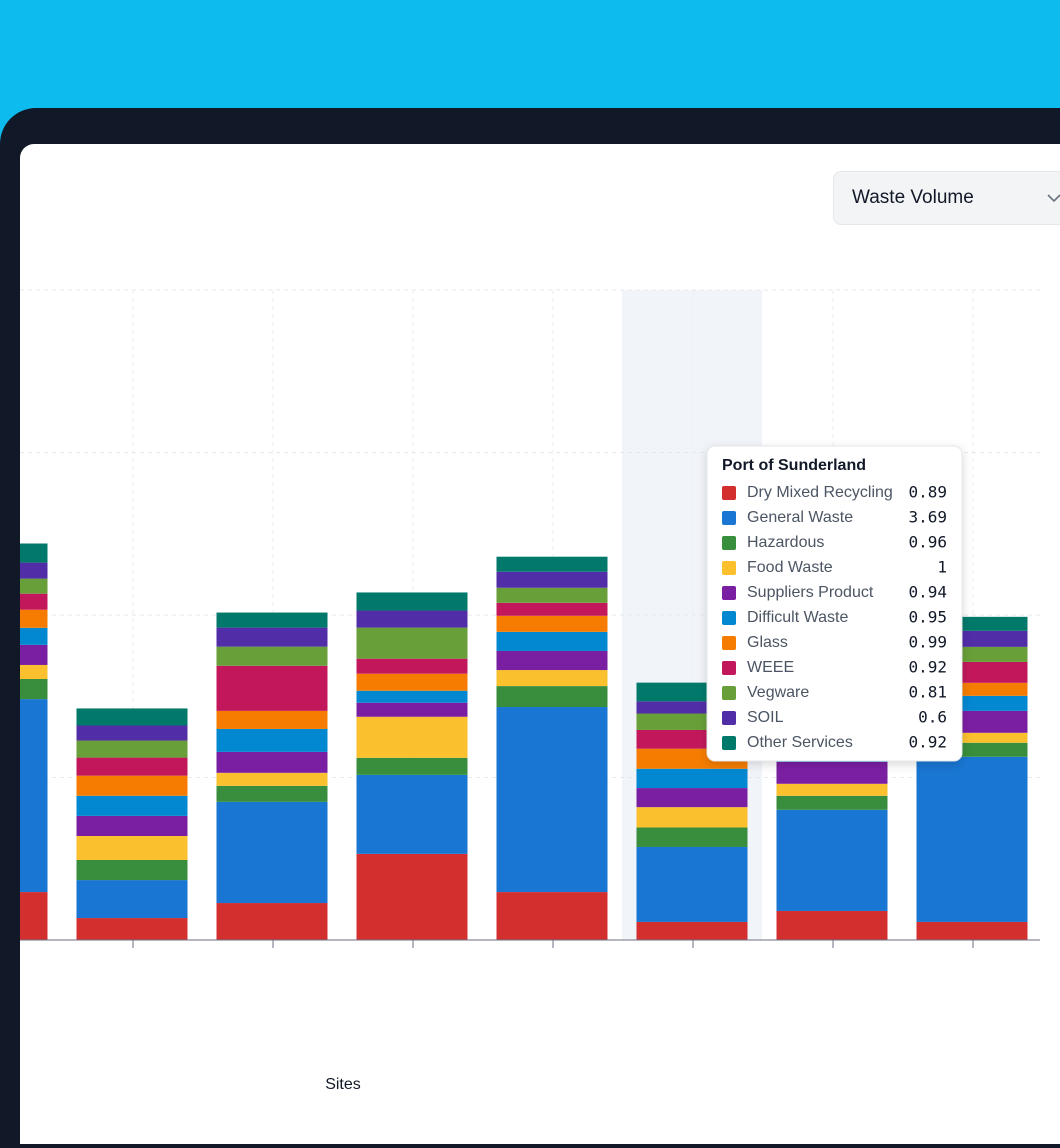  What do you see at coordinates (942, 567) in the screenshot?
I see `tooltip-value: 1` at bounding box center [942, 567].